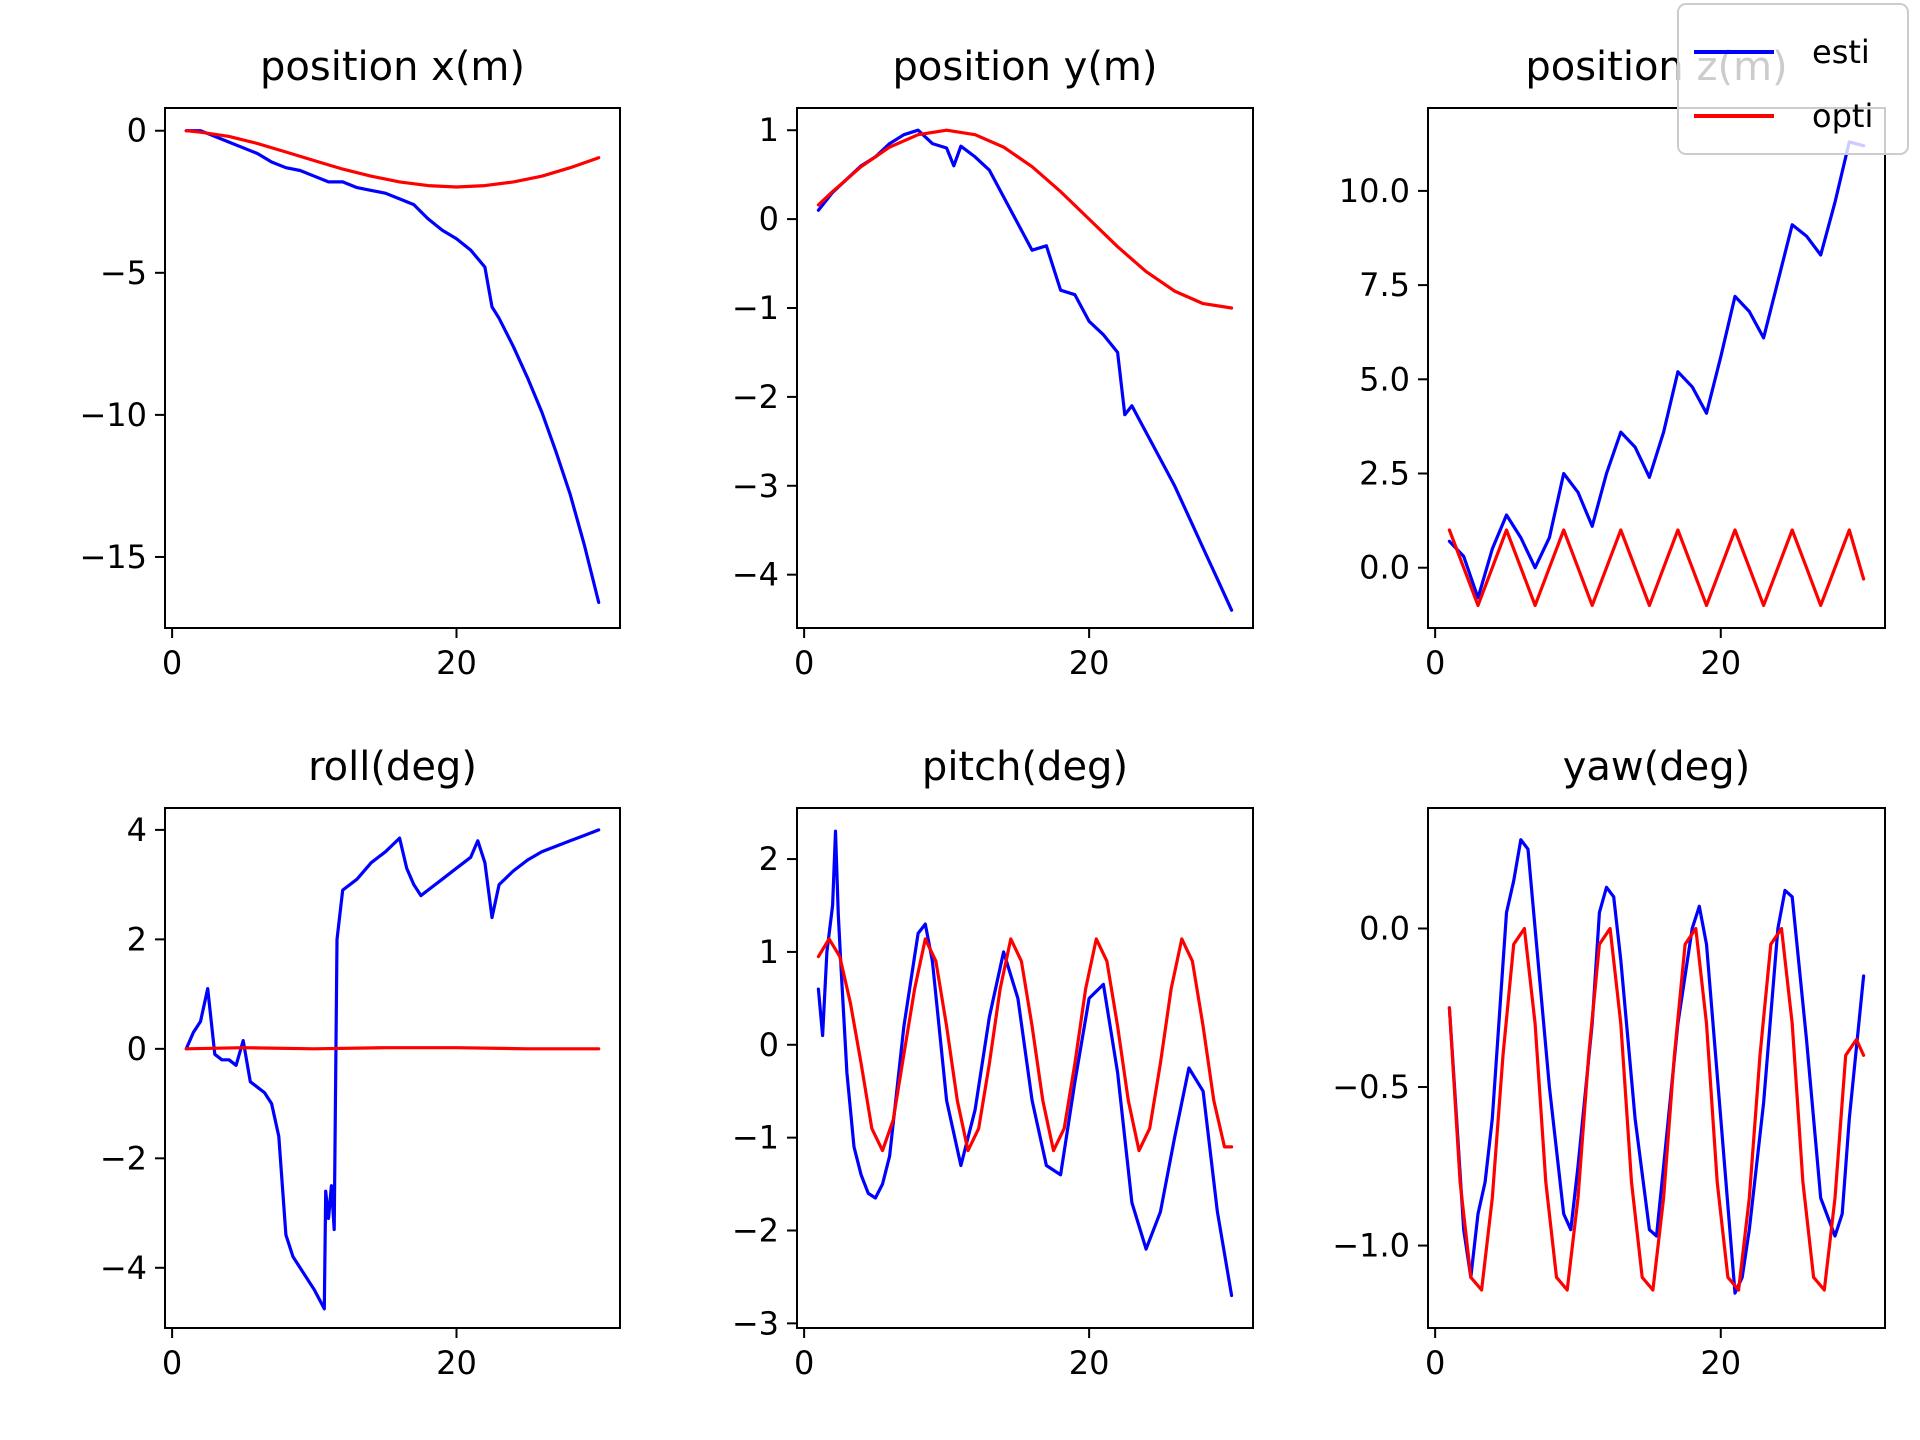 The image size is (1920, 1440). What do you see at coordinates (1384, 379) in the screenshot?
I see `y-tick-label: 5.0` at bounding box center [1384, 379].